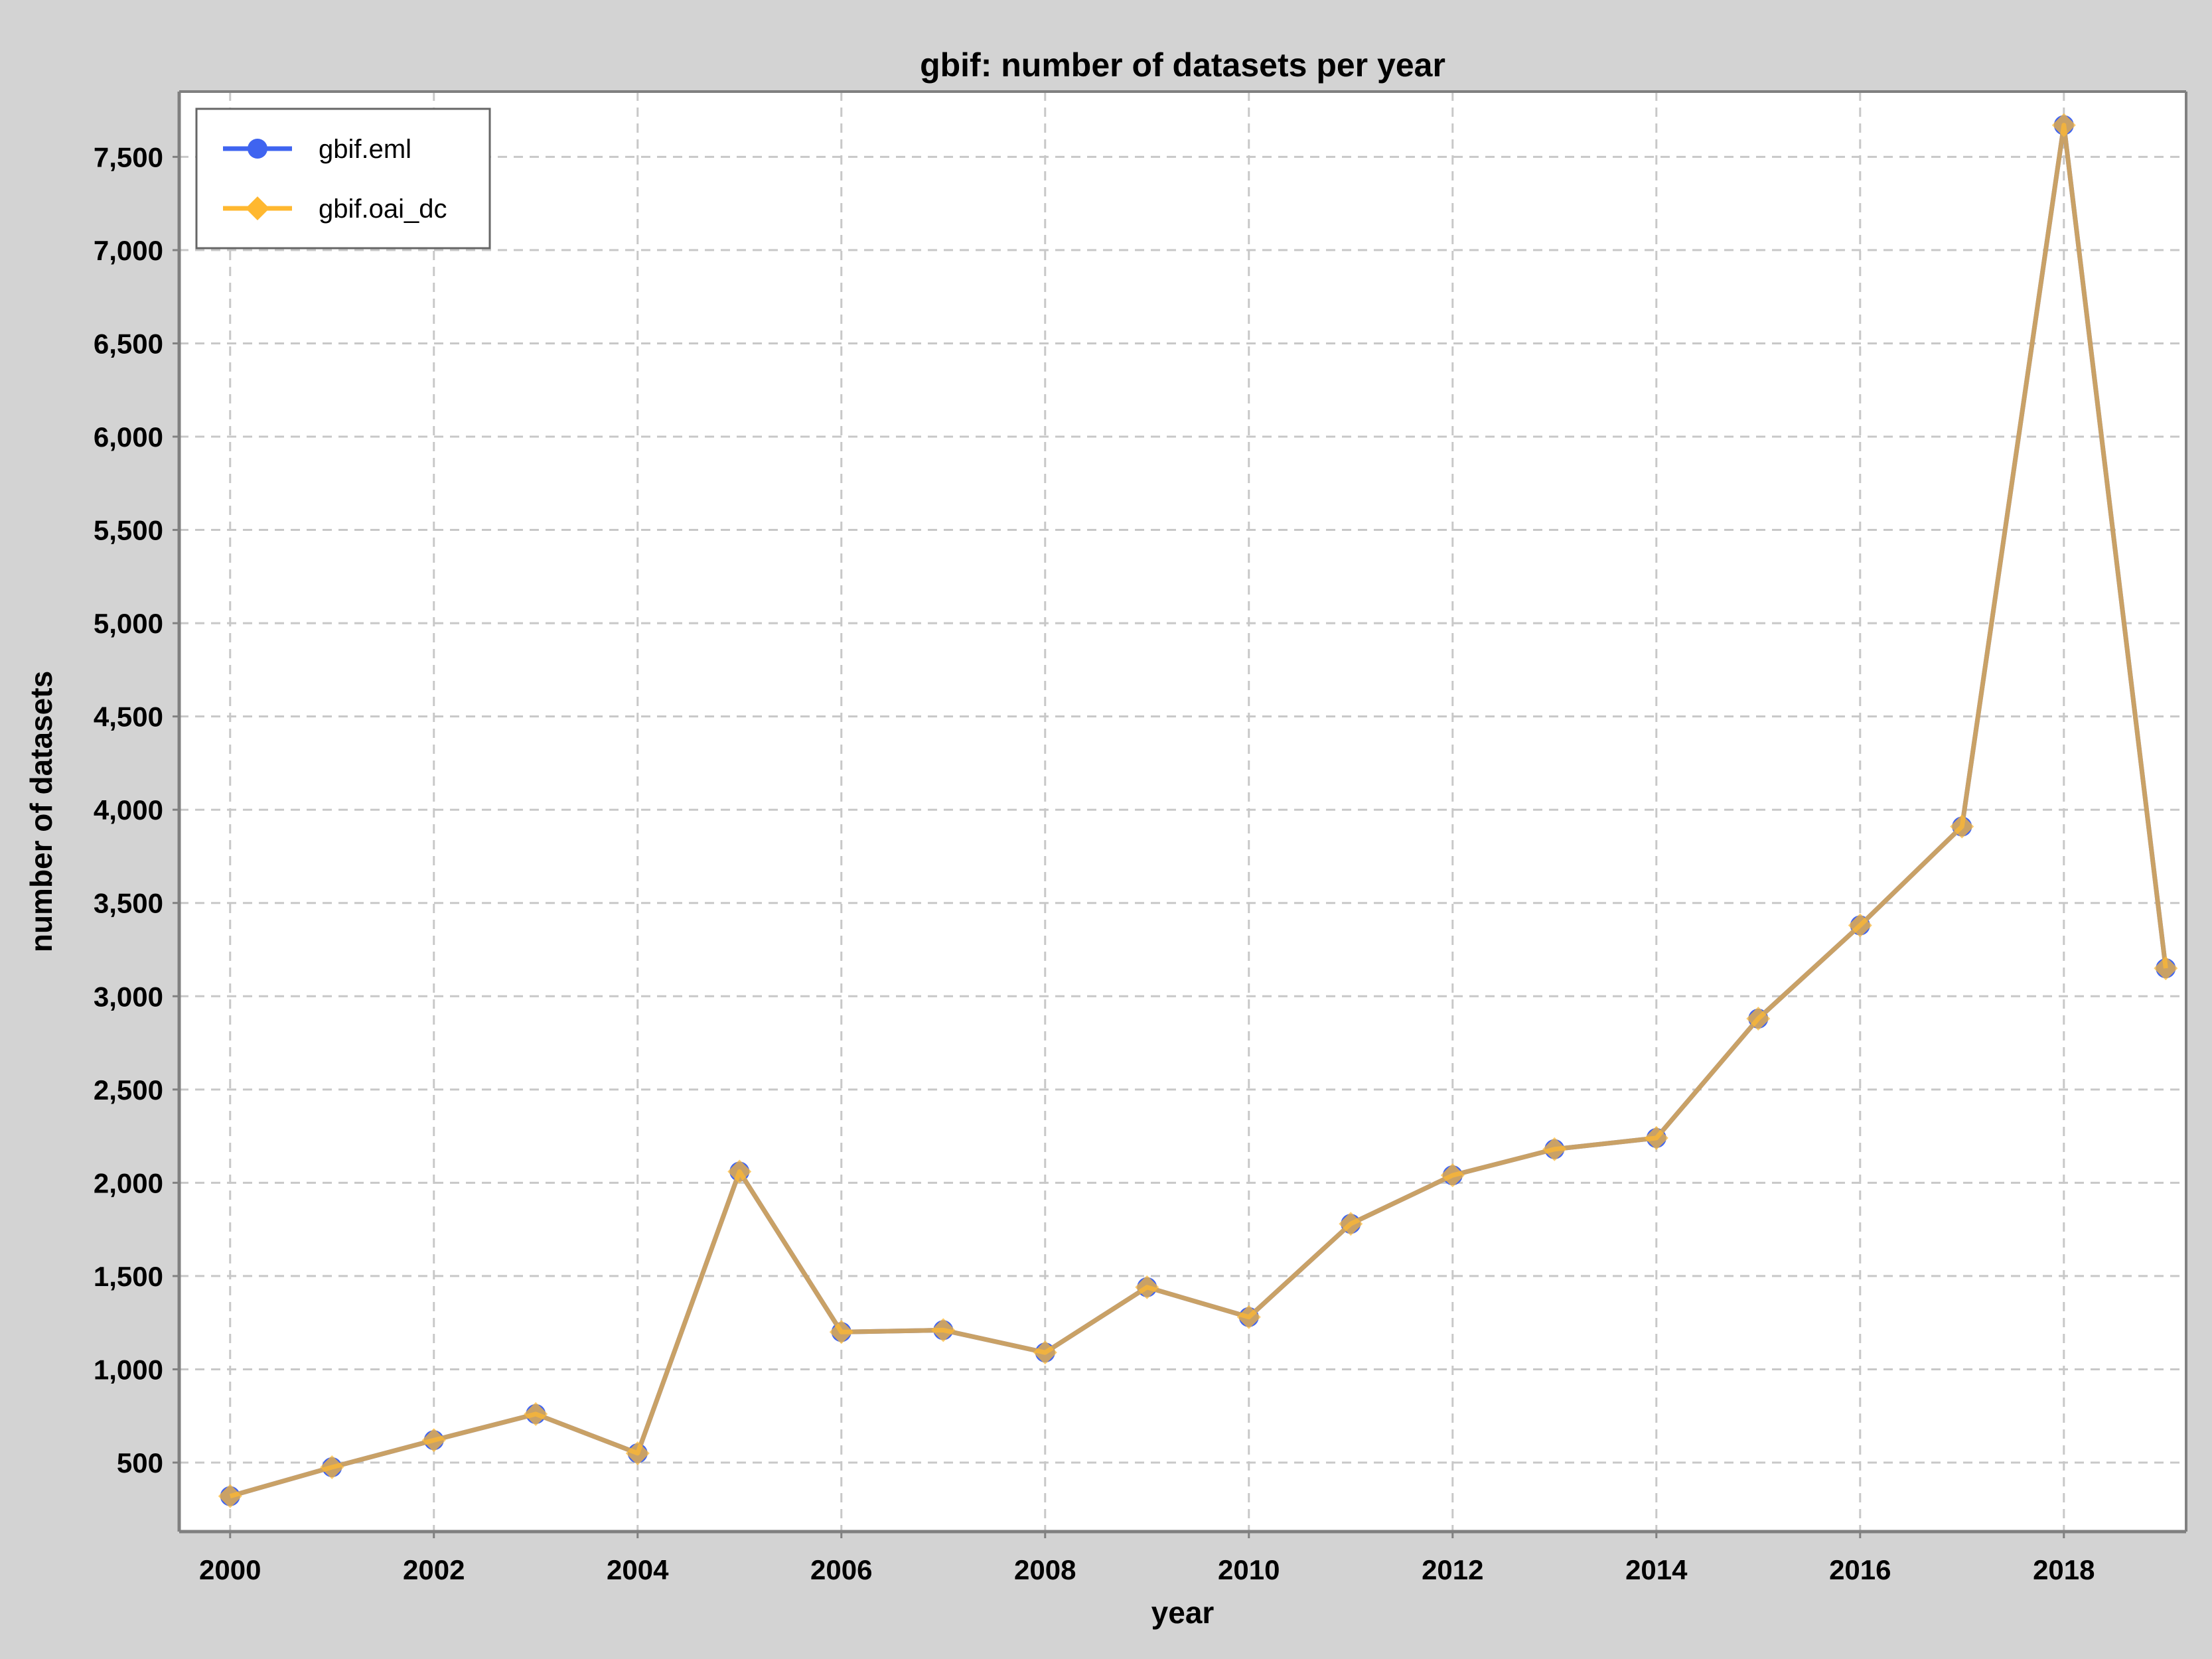 Image resolution: width=2212 pixels, height=1659 pixels. I want to click on legend-box, so click(343, 179).